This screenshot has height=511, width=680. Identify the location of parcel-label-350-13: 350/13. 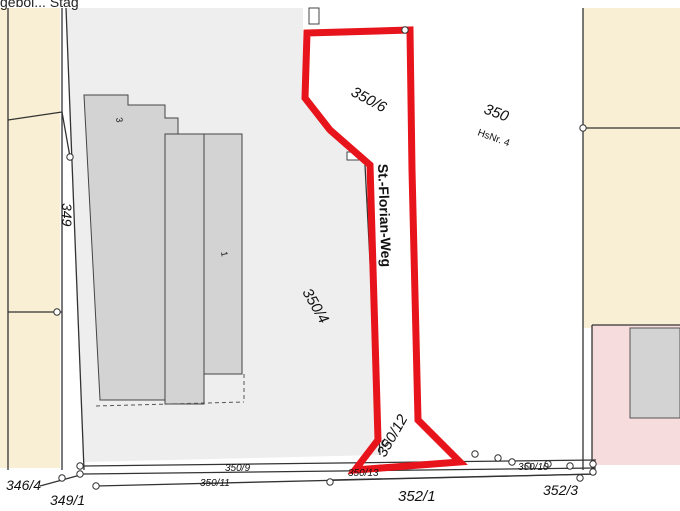
(363, 473).